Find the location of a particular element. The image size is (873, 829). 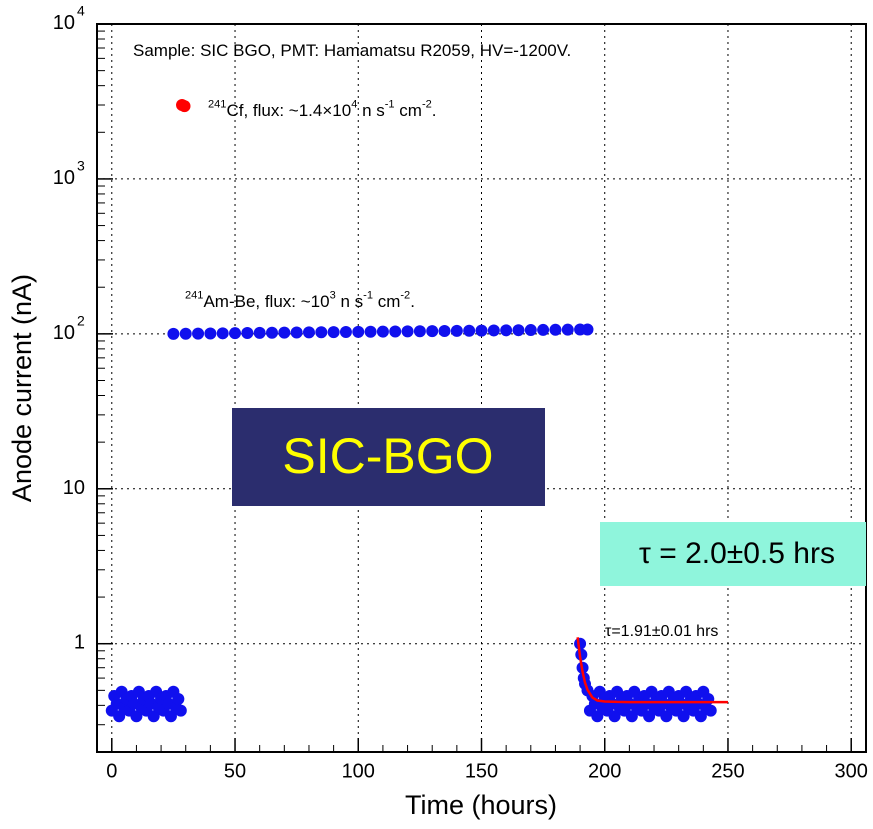

annotation: τ = 2.0±0.5 hrs is located at coordinates (737, 553).